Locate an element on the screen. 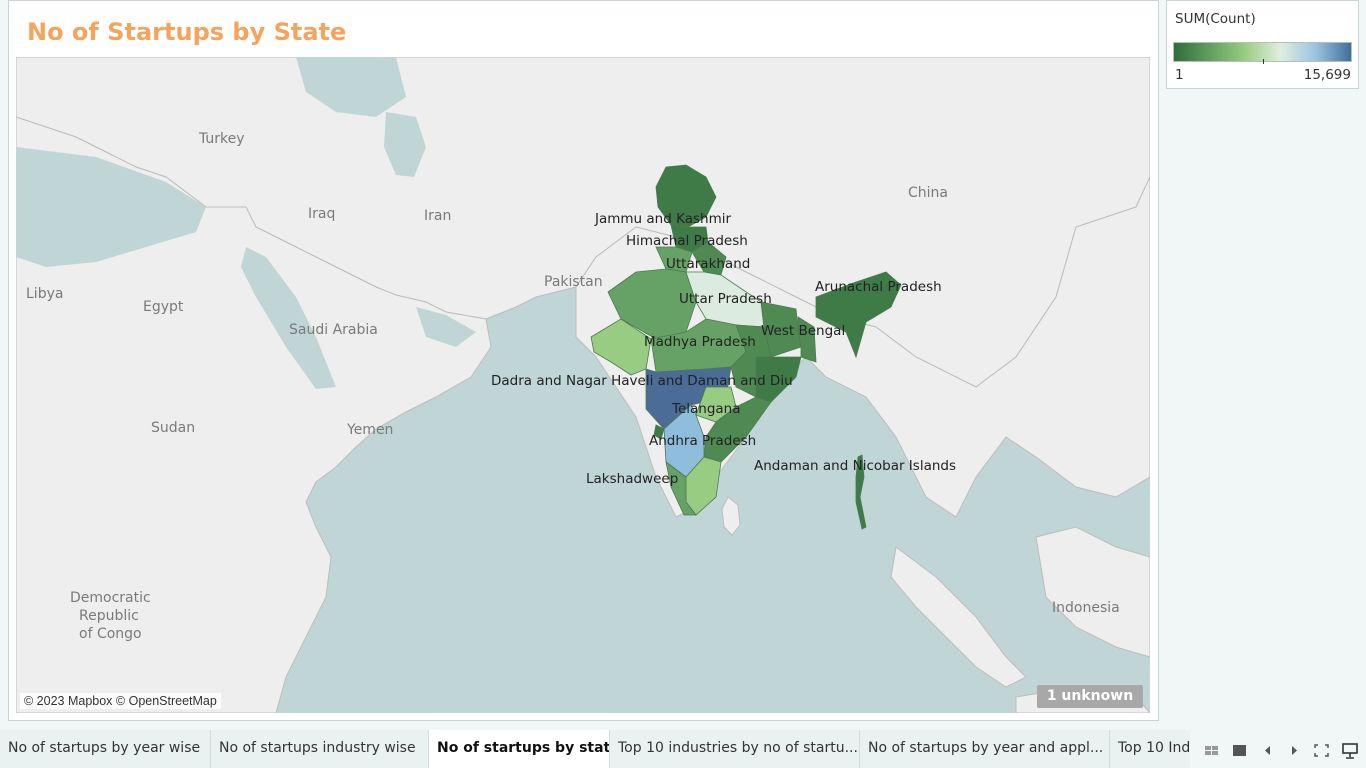 This screenshot has height=768, width=1366. label-telangana: Telangana is located at coordinates (706, 409).